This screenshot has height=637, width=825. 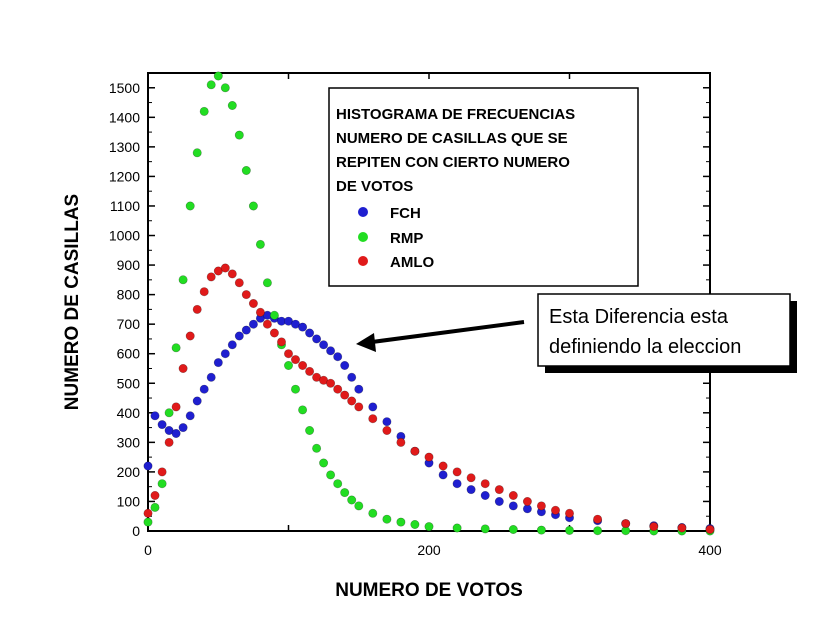 What do you see at coordinates (129, 265) in the screenshot?
I see `y-tick-label: 900` at bounding box center [129, 265].